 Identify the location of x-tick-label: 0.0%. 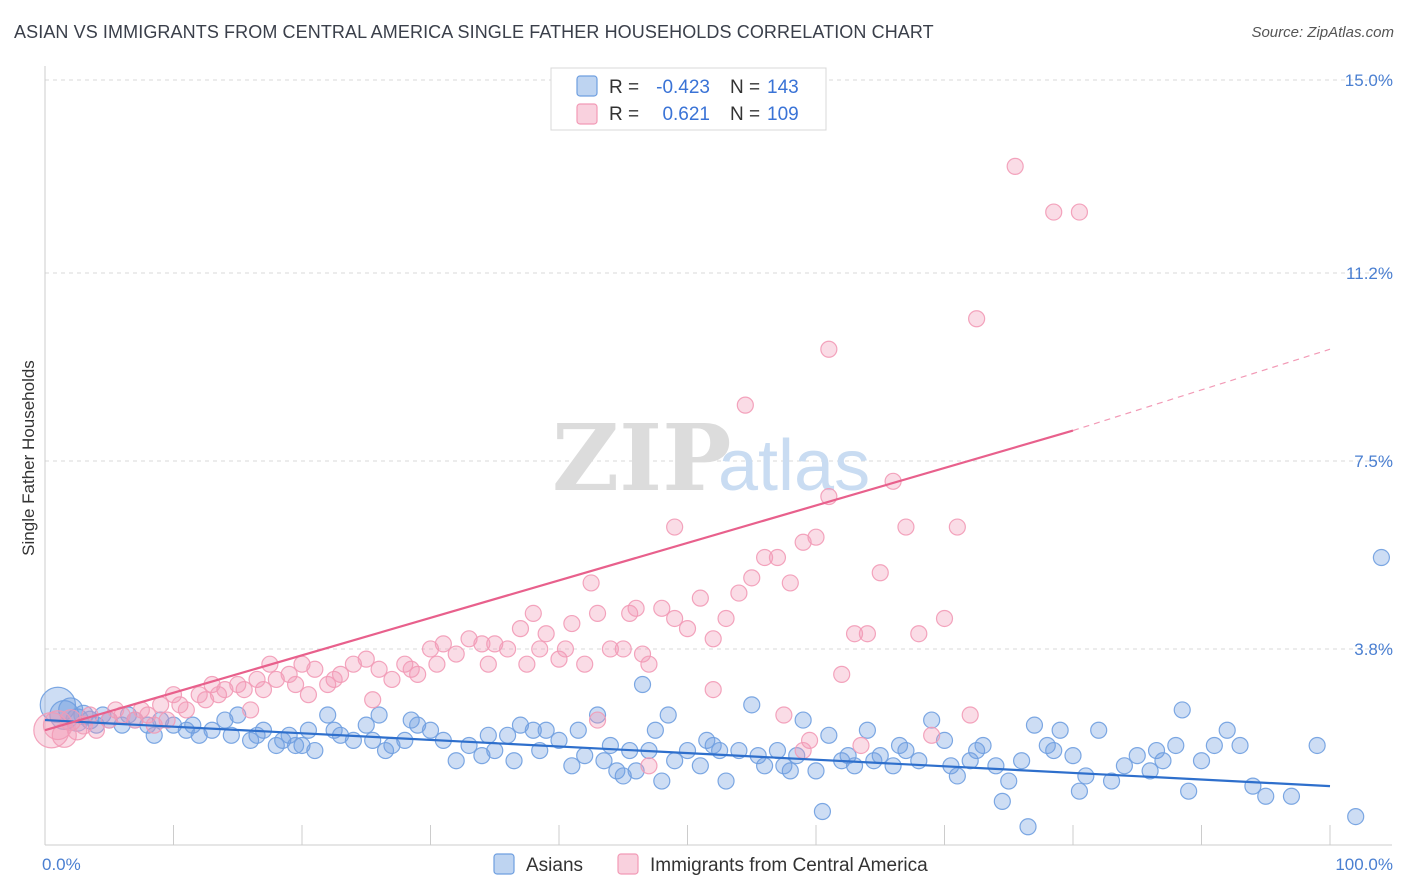
(61, 864).